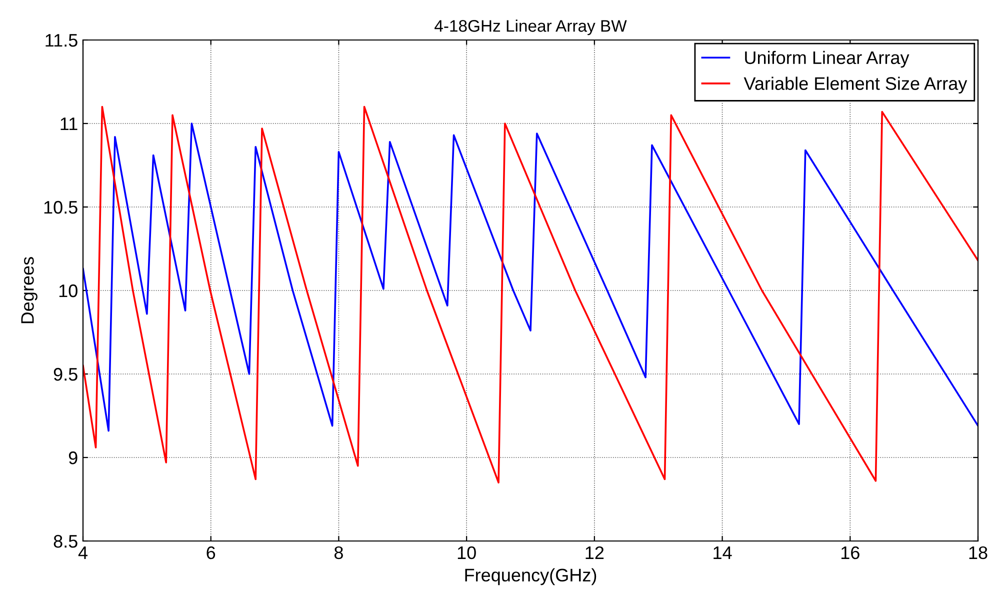  I want to click on legend-label: Variable Element Size Array, so click(856, 85).